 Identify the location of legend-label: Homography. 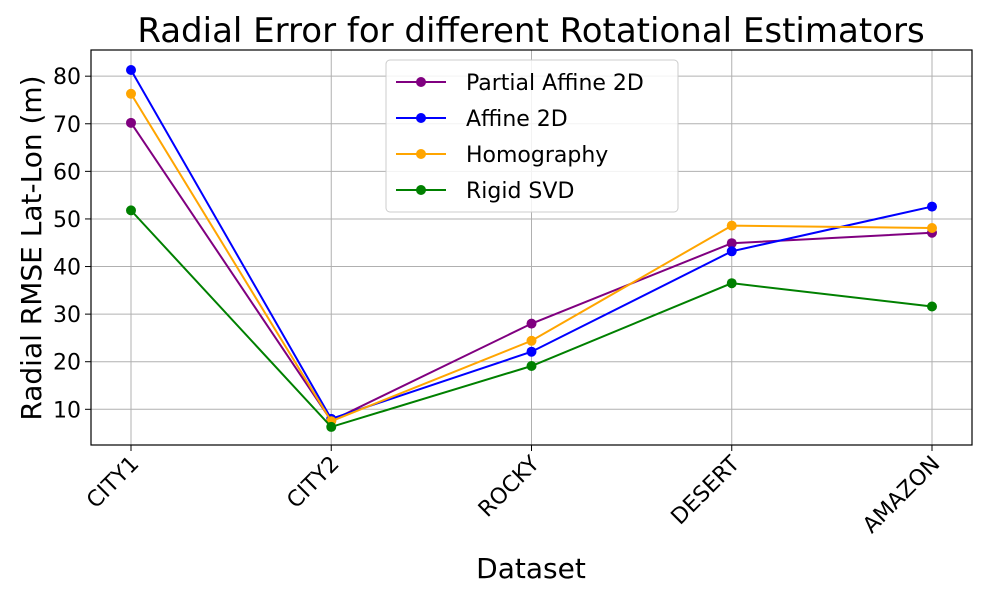
(537, 155).